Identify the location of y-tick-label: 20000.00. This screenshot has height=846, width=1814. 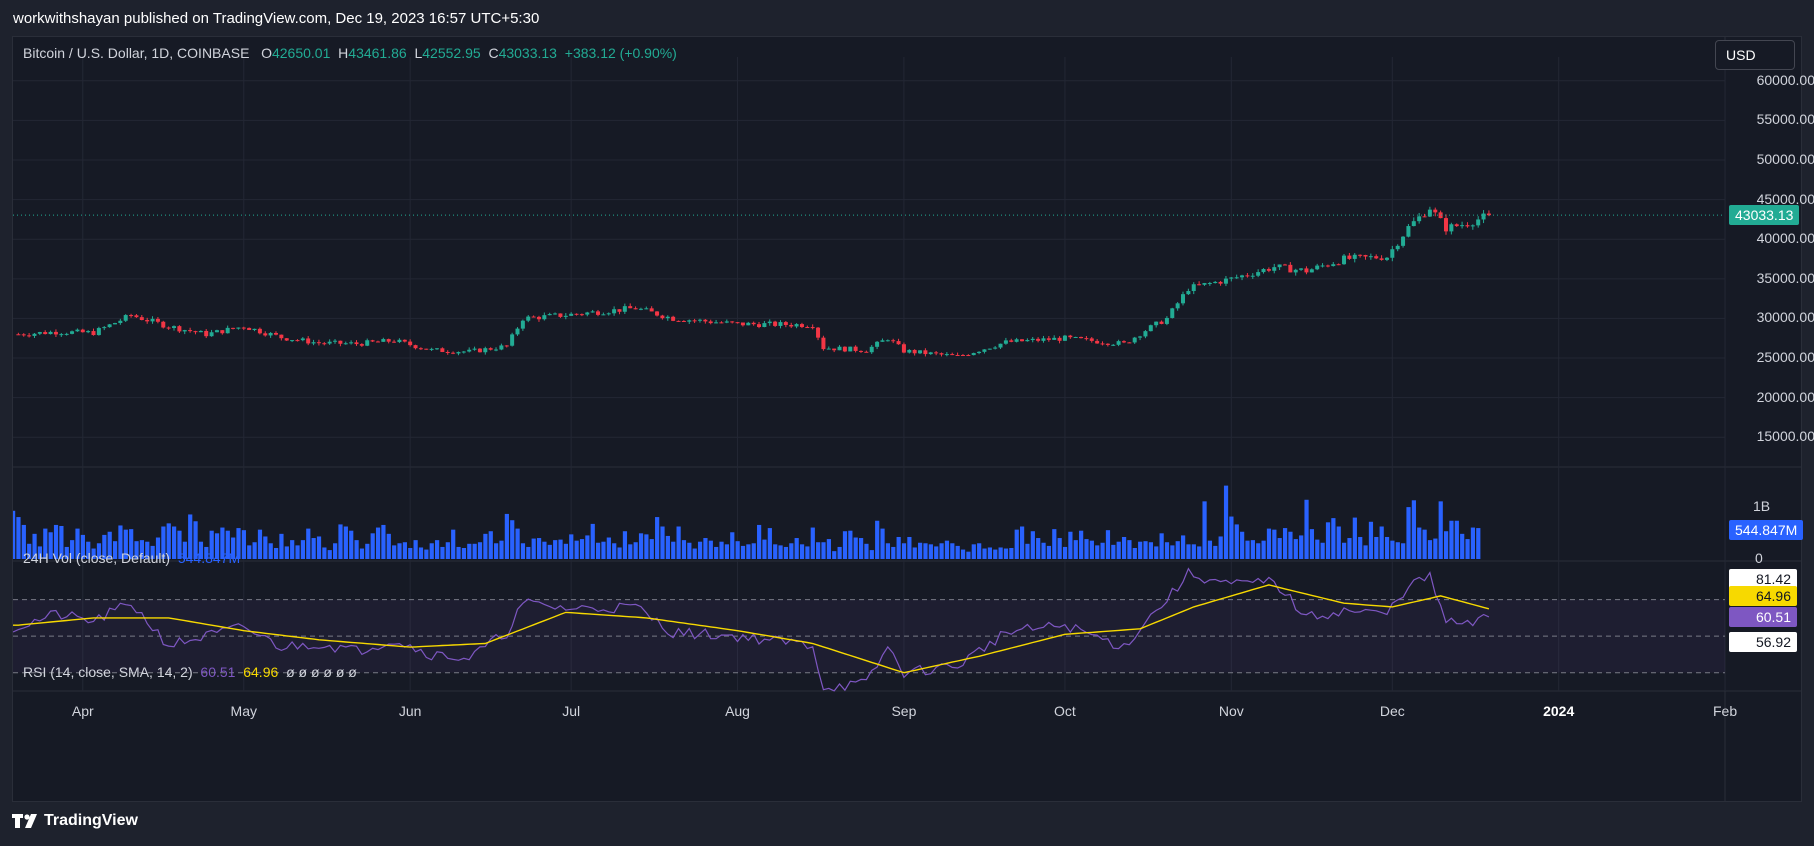
(1785, 396).